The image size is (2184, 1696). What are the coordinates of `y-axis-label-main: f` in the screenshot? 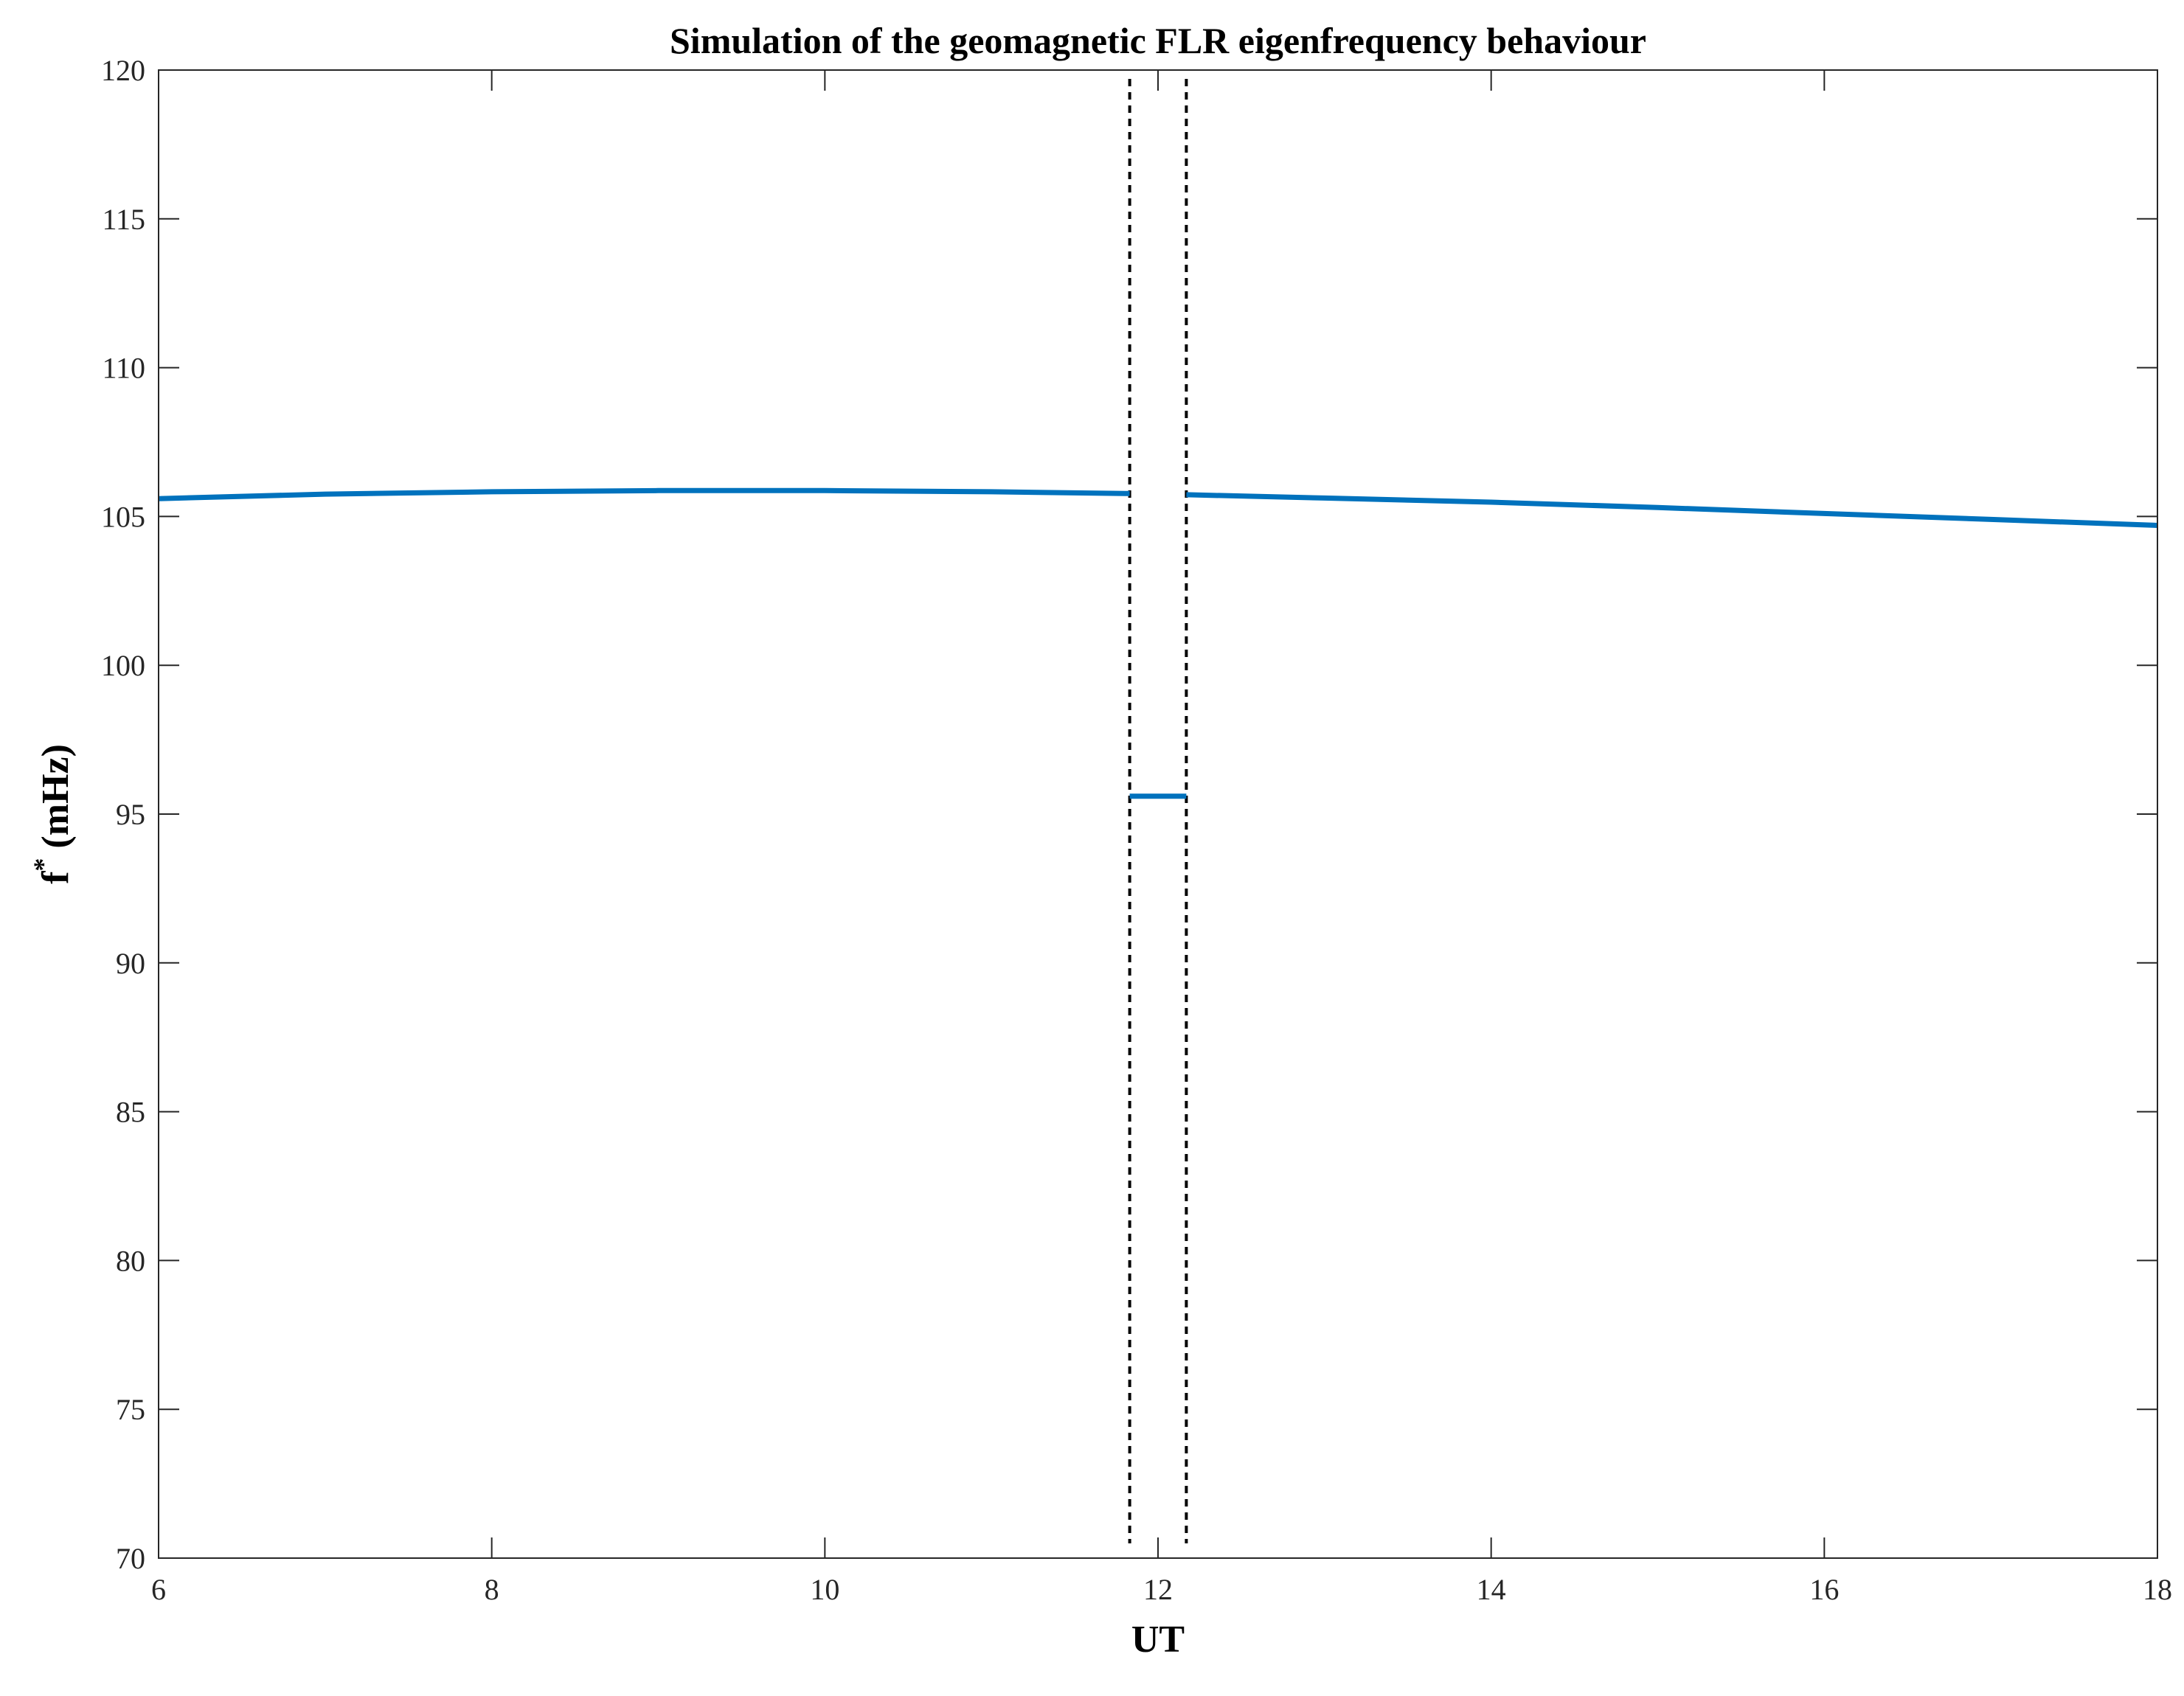 It's located at (56, 877).